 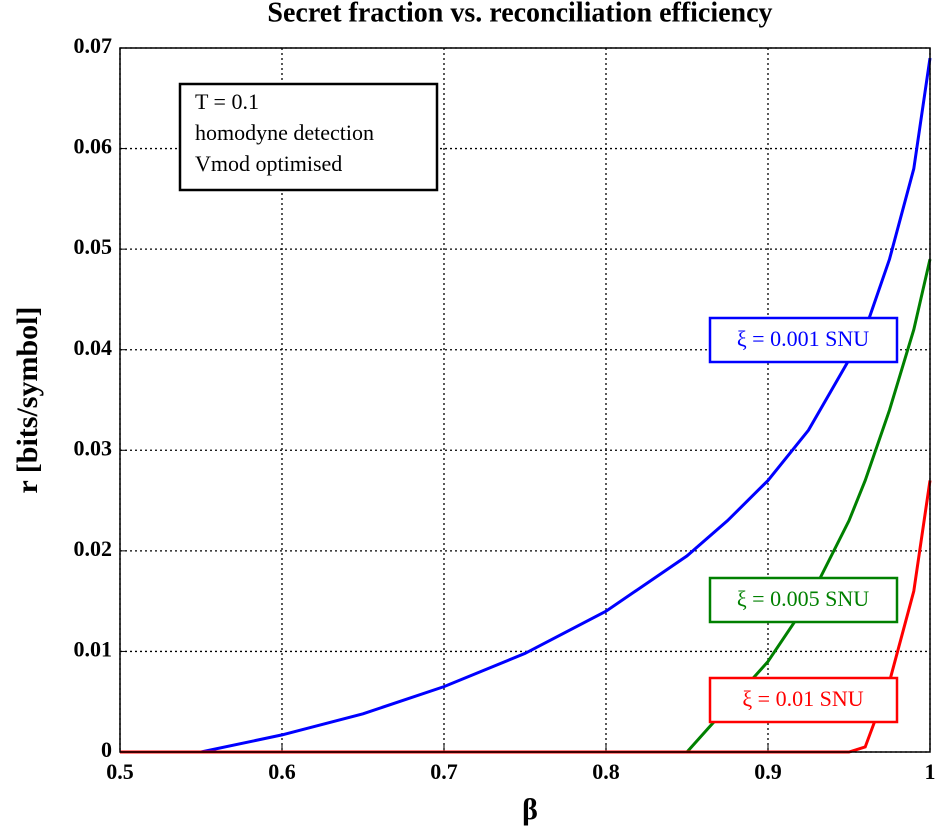 What do you see at coordinates (93, 347) in the screenshot?
I see `y-tick-label: 0.04` at bounding box center [93, 347].